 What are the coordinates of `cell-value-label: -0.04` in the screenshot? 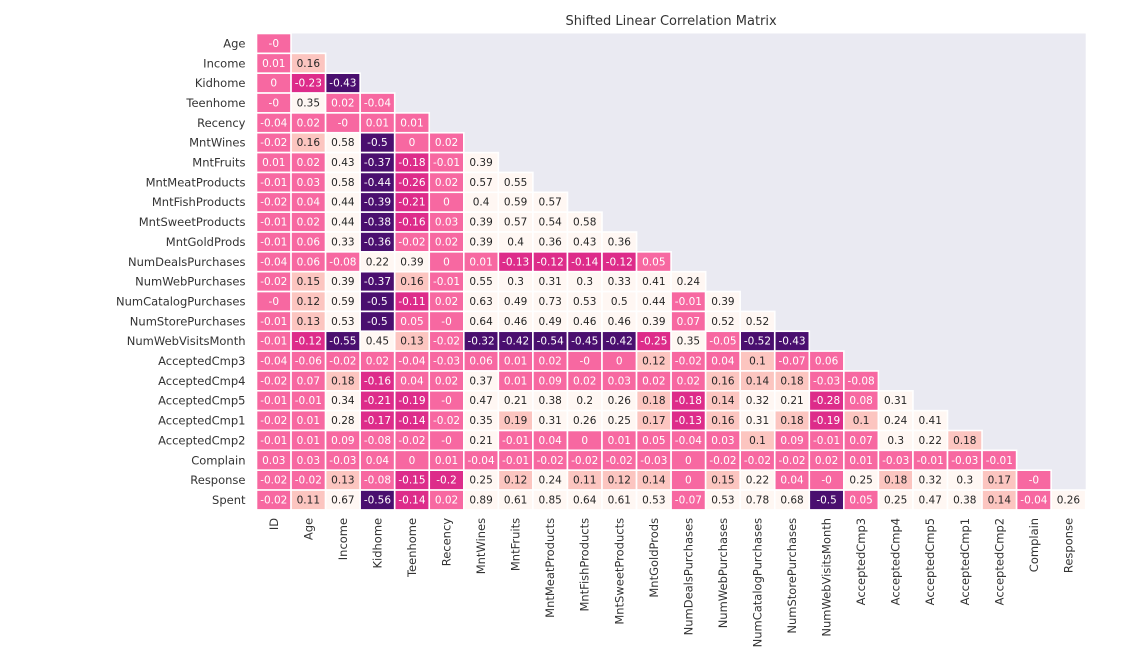 It's located at (480, 461).